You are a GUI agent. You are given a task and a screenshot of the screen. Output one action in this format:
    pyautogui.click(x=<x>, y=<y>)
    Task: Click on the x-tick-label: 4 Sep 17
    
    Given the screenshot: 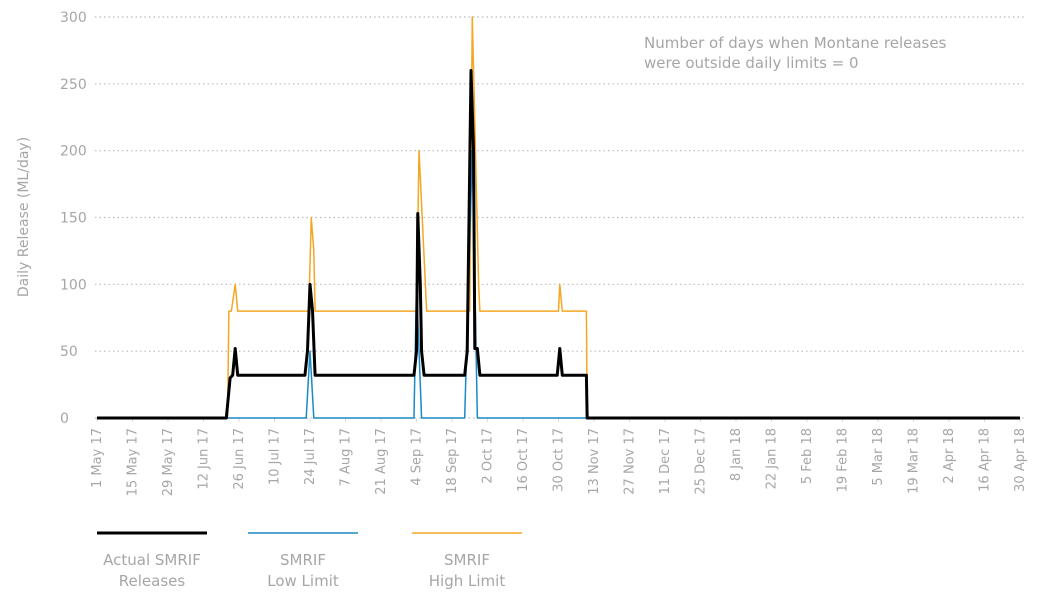 What is the action you would take?
    pyautogui.click(x=417, y=457)
    